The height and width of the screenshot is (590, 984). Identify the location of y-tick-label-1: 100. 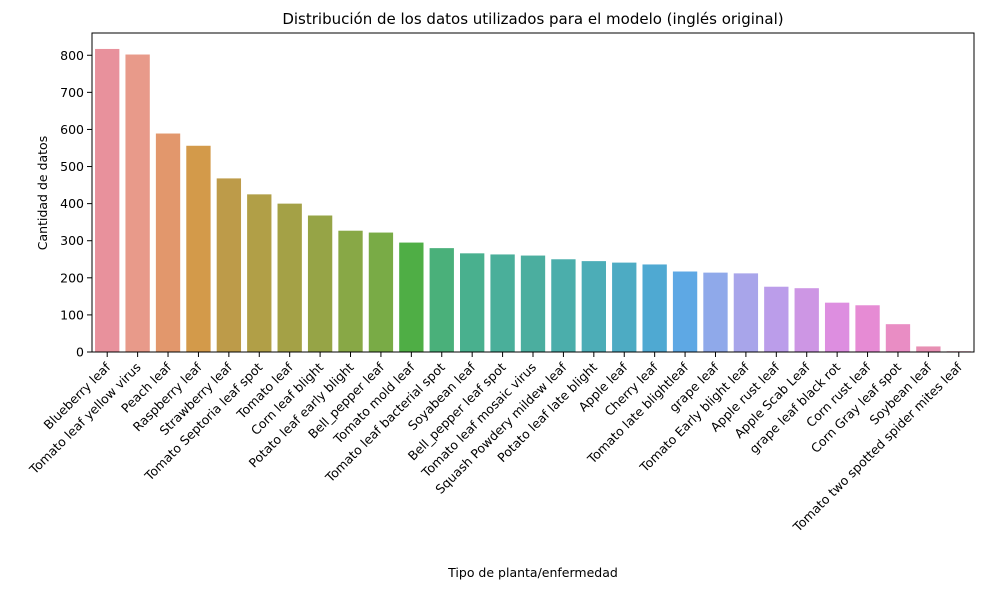
(72, 314).